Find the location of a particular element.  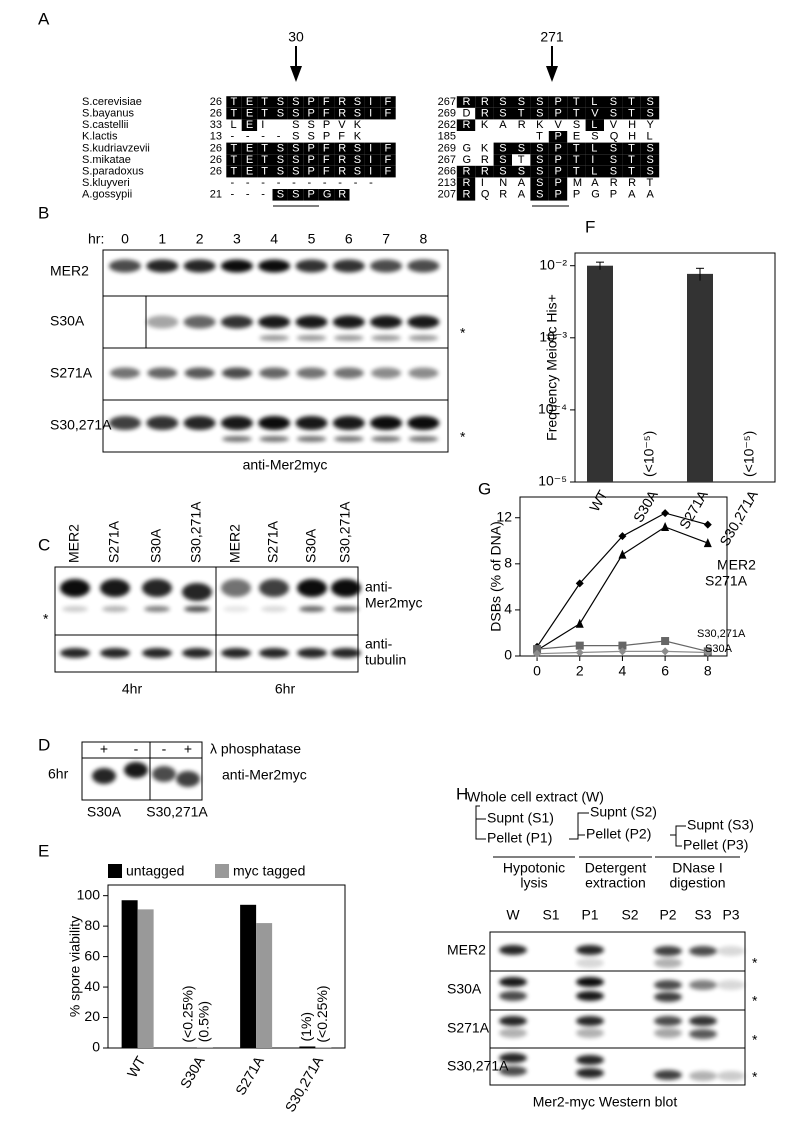

y-tick-label: 80 is located at coordinates (92, 925).